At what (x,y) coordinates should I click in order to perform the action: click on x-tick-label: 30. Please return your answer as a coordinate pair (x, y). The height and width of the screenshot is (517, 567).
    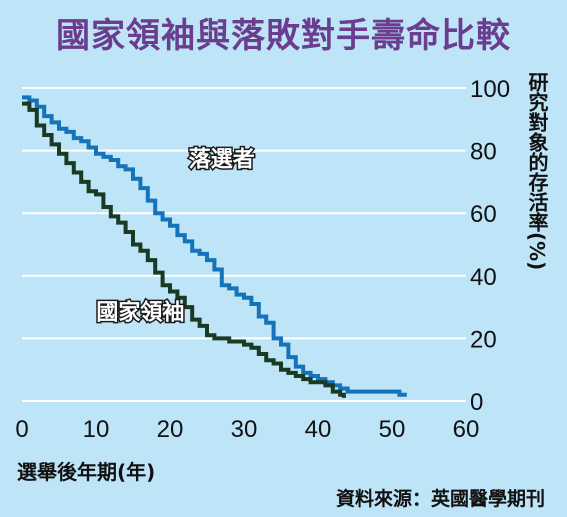
    Looking at the image, I should click on (244, 429).